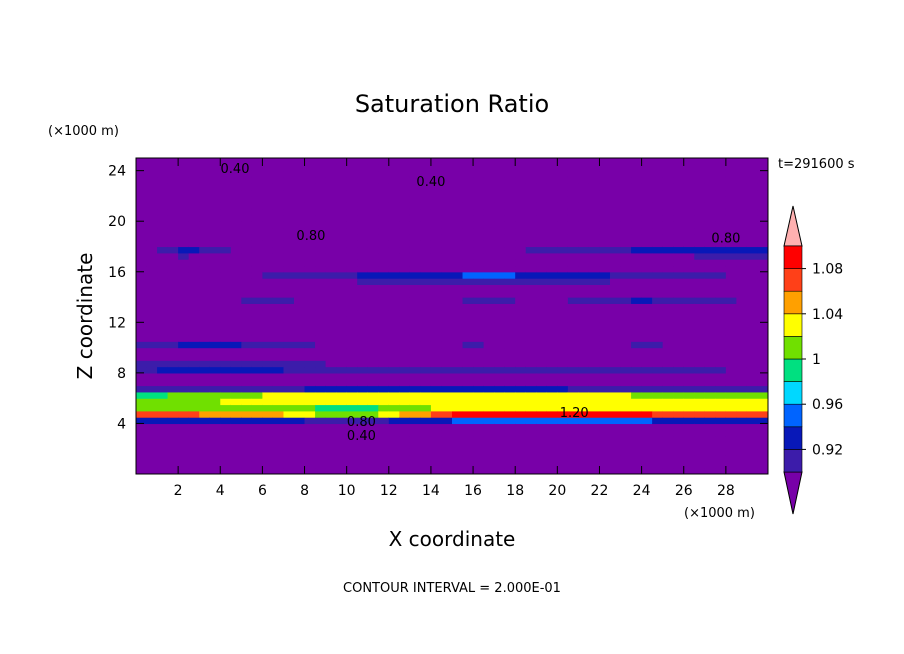  I want to click on y-axis-label: Z coordinate, so click(85, 316).